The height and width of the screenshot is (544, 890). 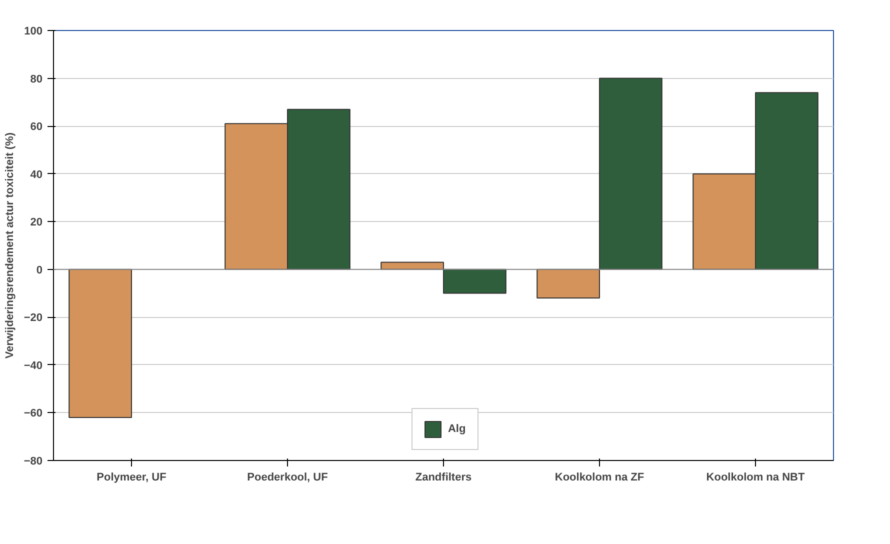 What do you see at coordinates (36, 222) in the screenshot?
I see `y-tick-label: 20` at bounding box center [36, 222].